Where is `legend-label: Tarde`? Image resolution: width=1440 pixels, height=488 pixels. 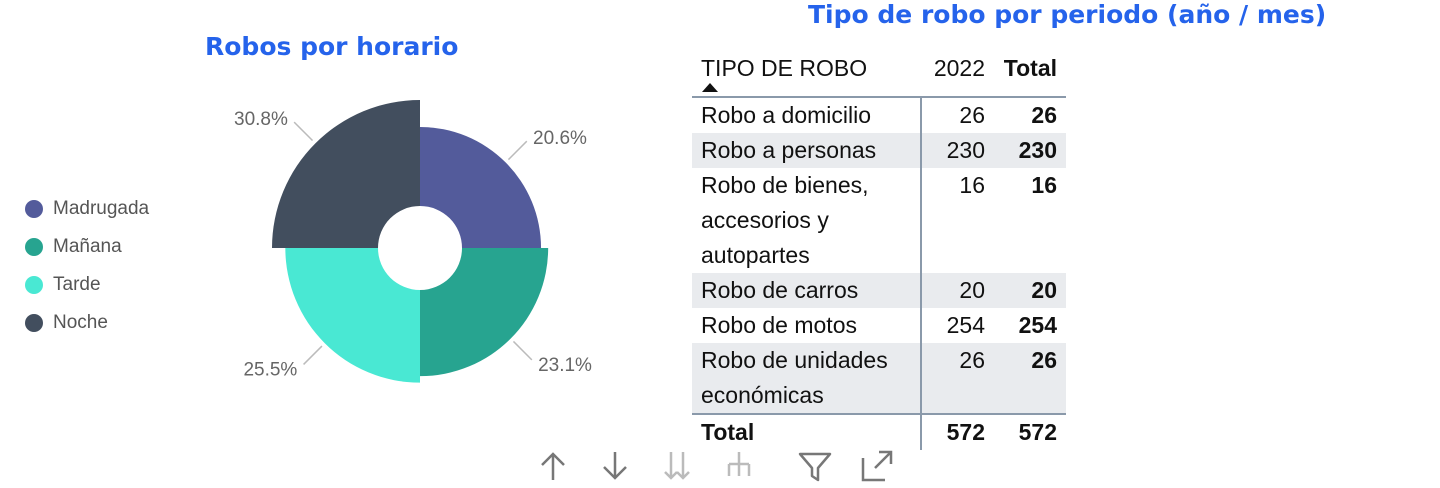
legend-label: Tarde is located at coordinates (77, 284).